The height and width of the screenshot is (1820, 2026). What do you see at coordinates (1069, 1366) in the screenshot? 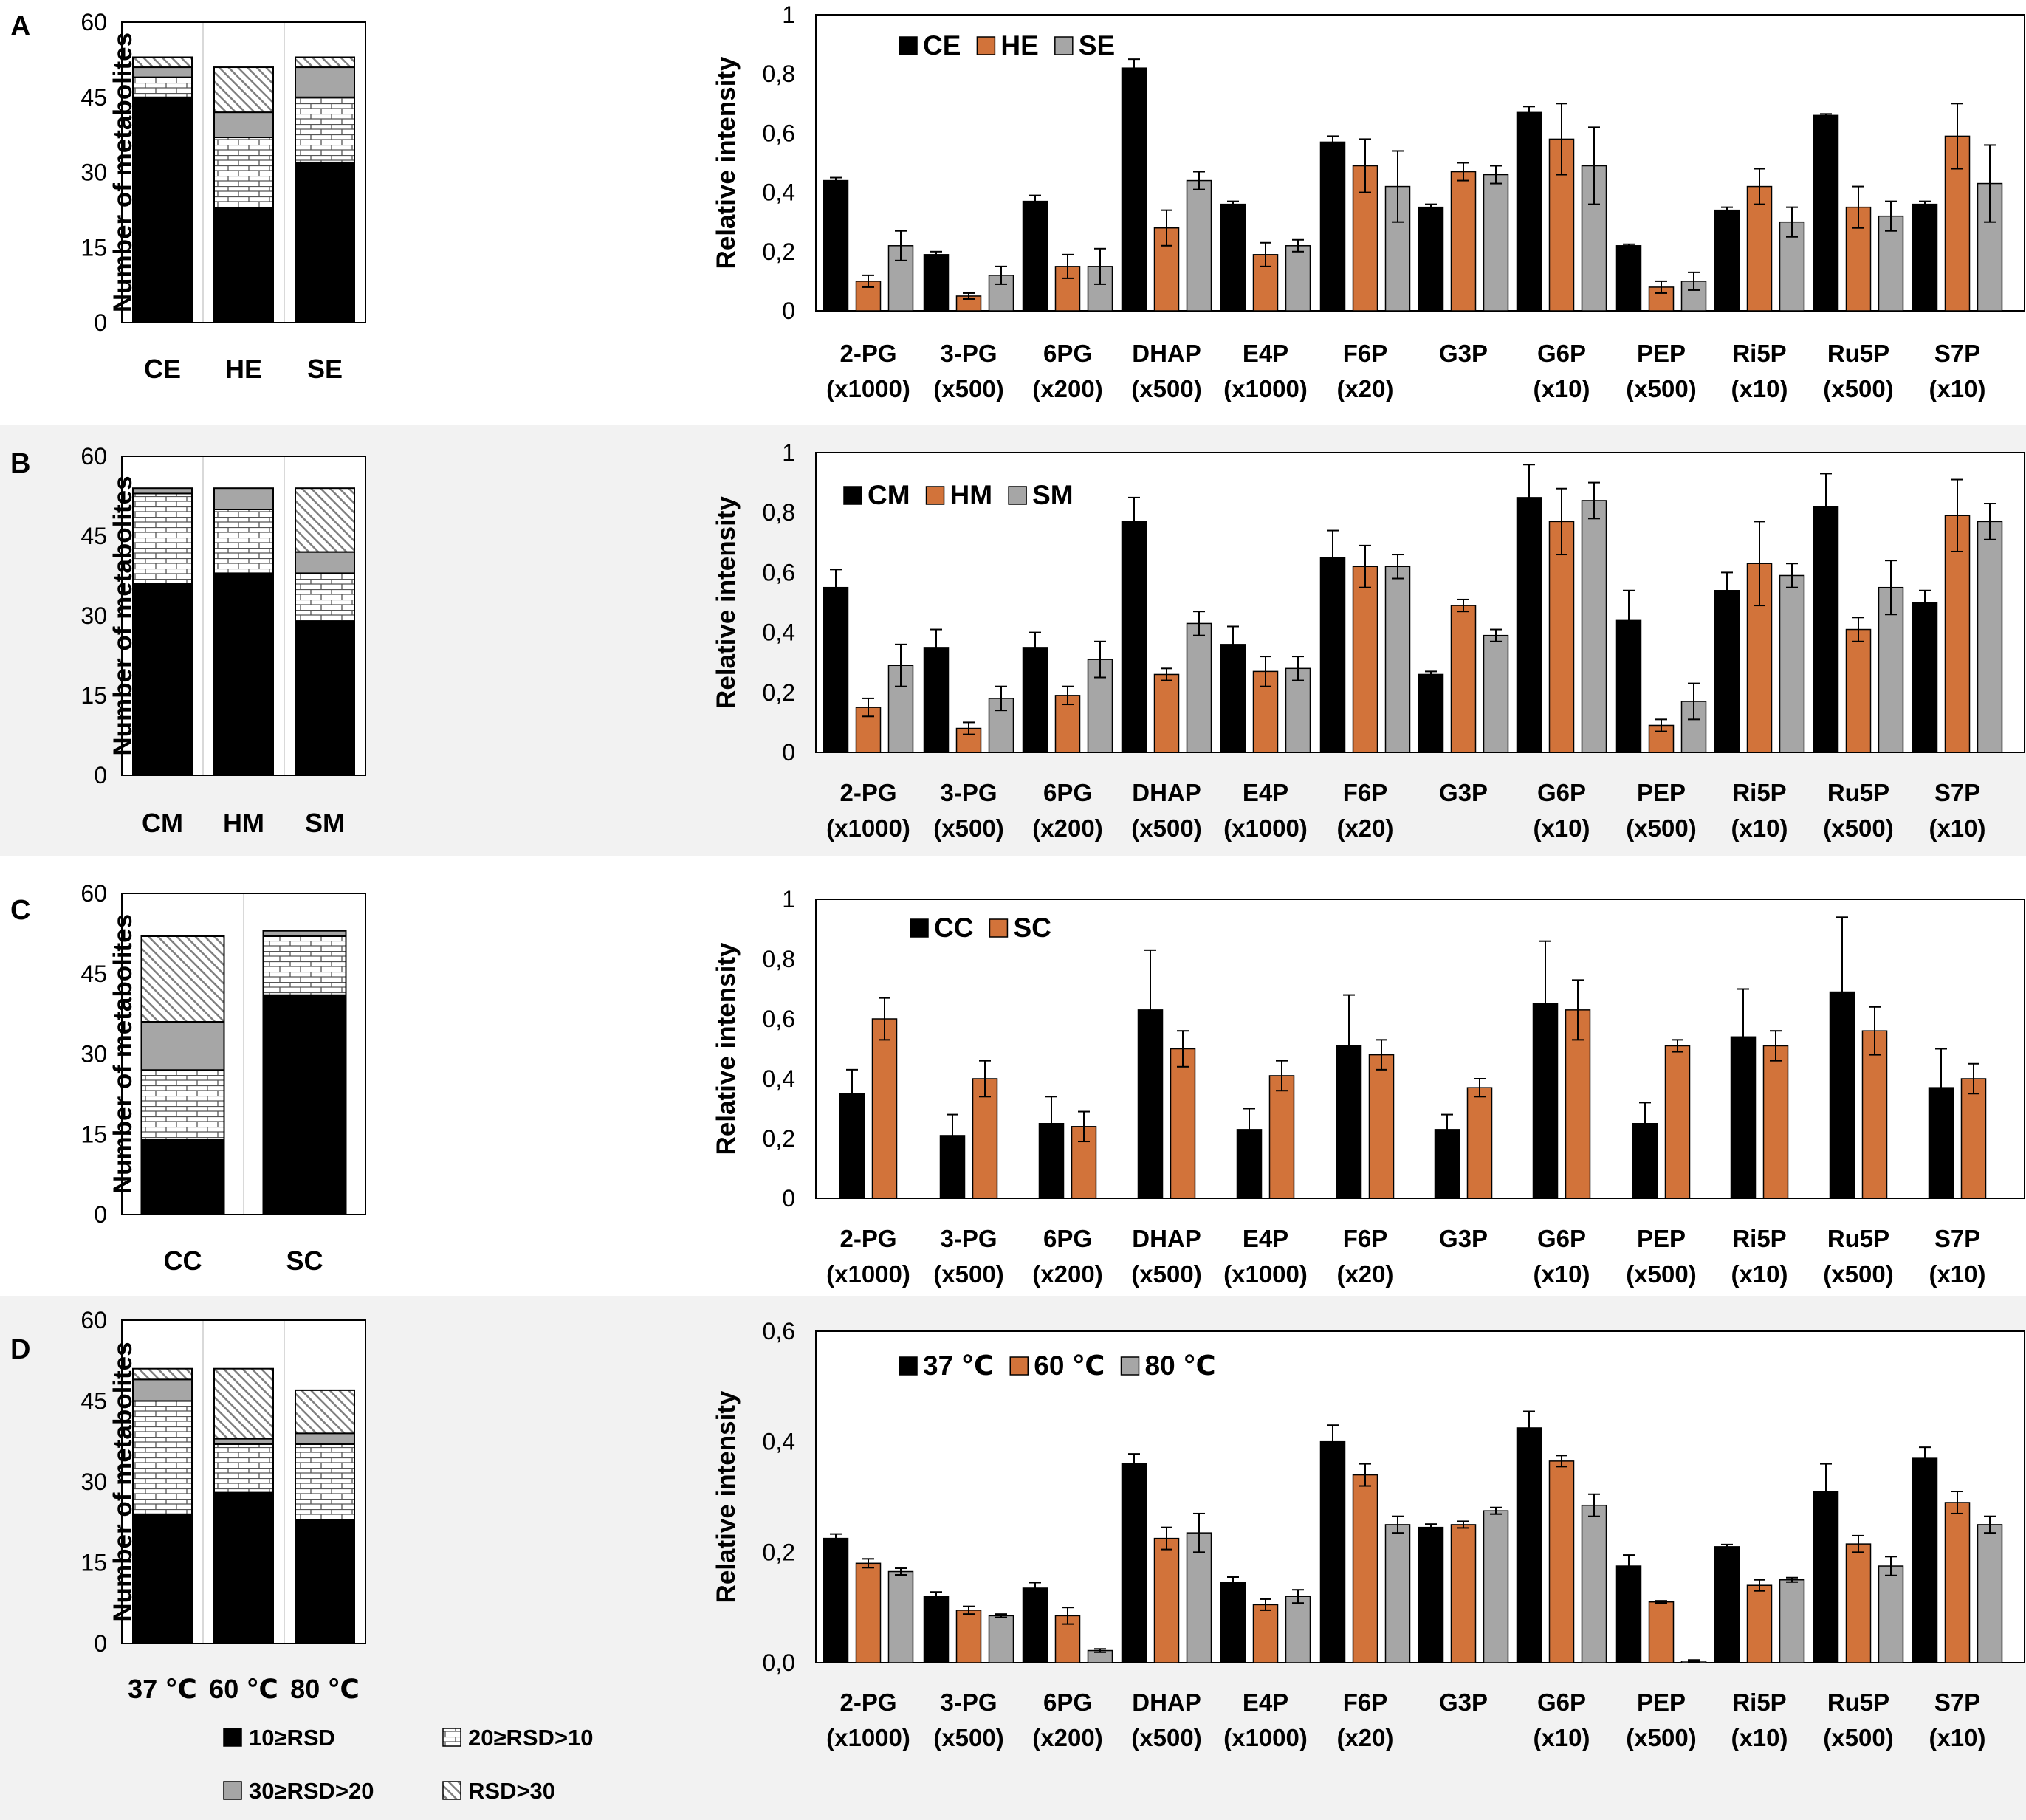
I see `legend-label: 60 ℃` at bounding box center [1069, 1366].